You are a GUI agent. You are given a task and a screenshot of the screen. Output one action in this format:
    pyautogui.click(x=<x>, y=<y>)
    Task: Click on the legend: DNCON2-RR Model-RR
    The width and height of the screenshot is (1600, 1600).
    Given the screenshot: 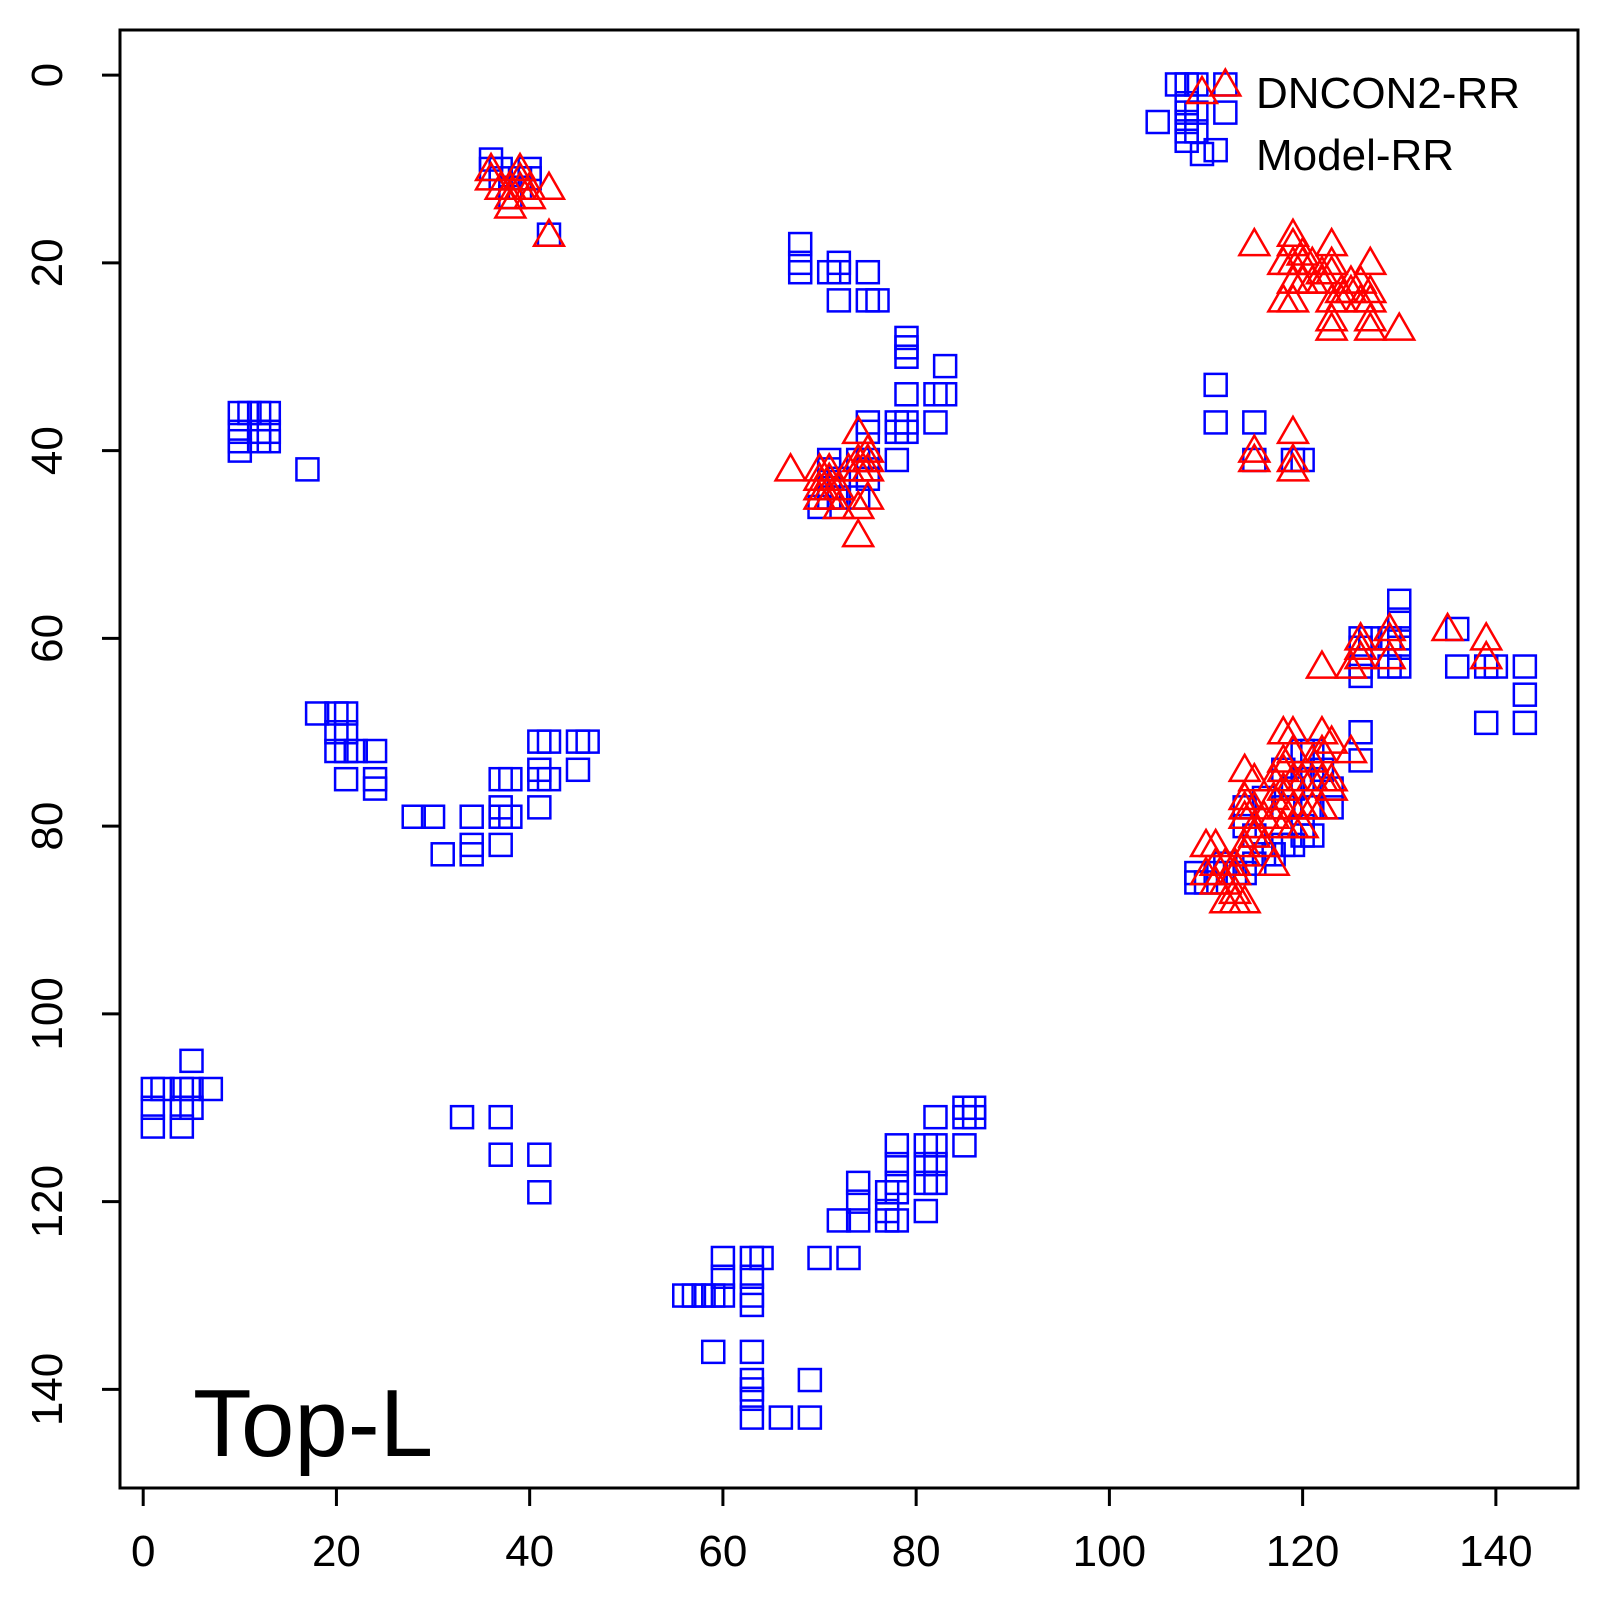 What is the action you would take?
    pyautogui.click(x=1352, y=124)
    